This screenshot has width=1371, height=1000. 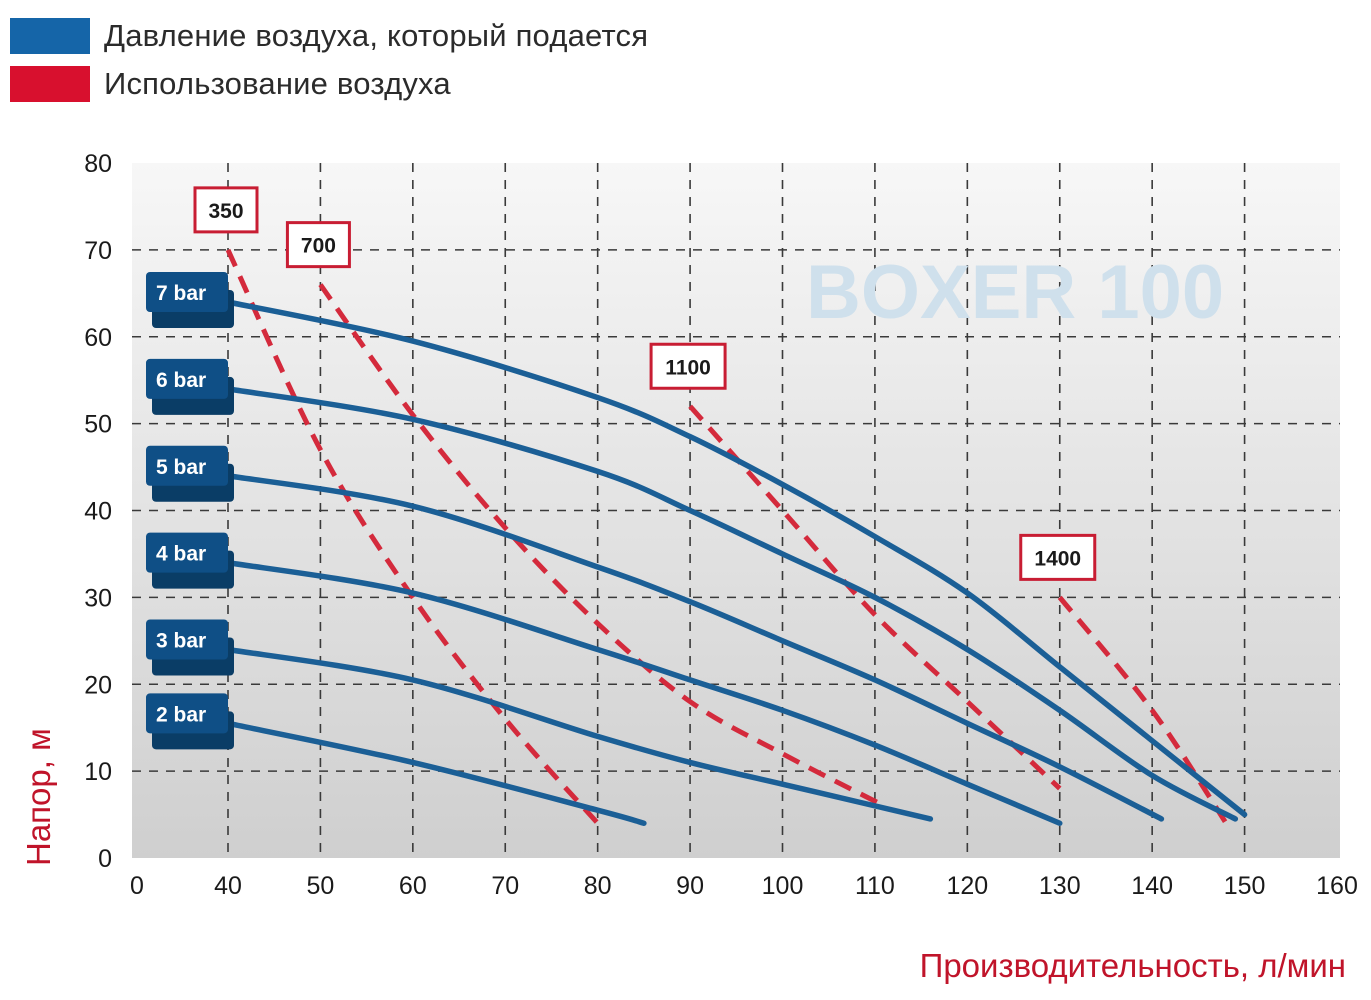 I want to click on x-tick-50: 50, so click(x=321, y=886).